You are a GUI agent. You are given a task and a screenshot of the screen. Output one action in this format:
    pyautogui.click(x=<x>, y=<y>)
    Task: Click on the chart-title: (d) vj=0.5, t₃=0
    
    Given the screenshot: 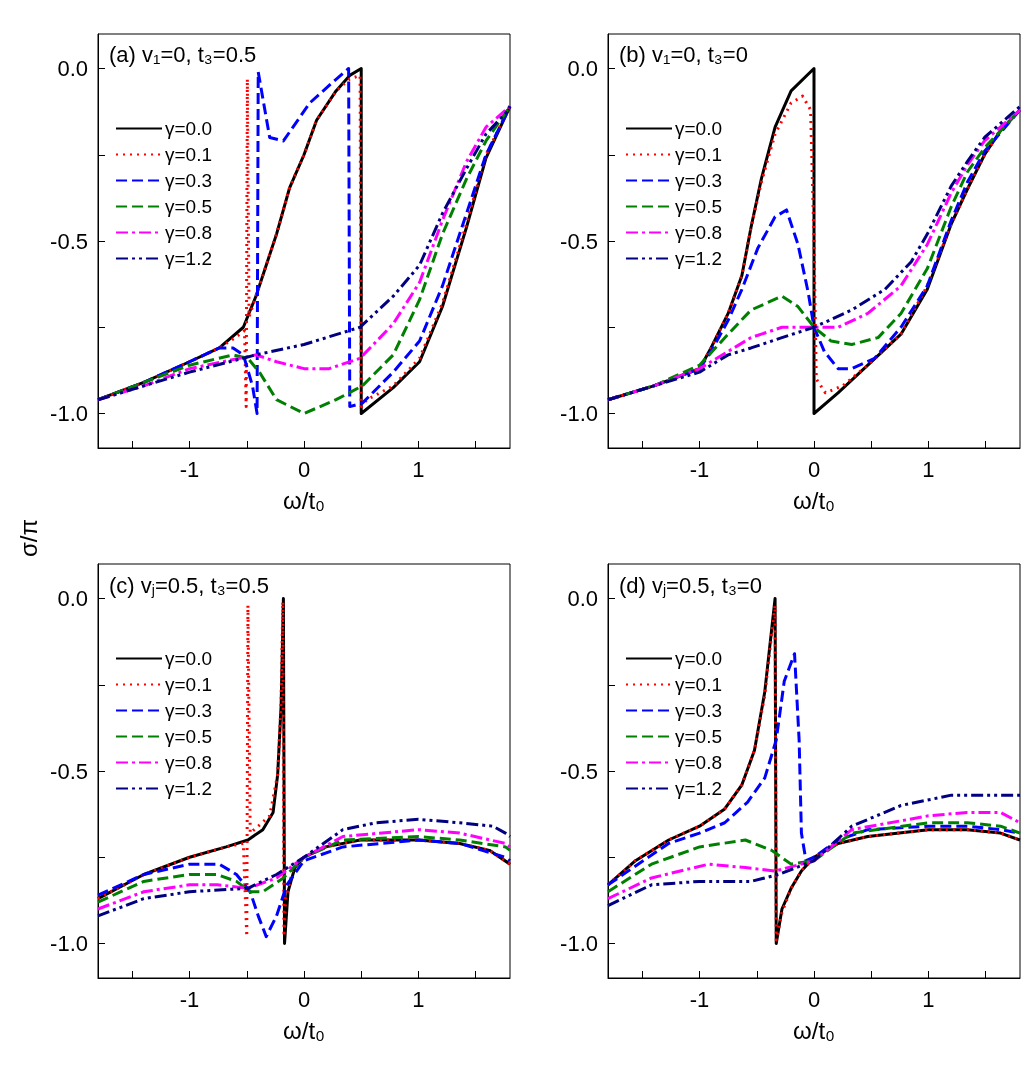 What is the action you would take?
    pyautogui.click(x=690, y=585)
    